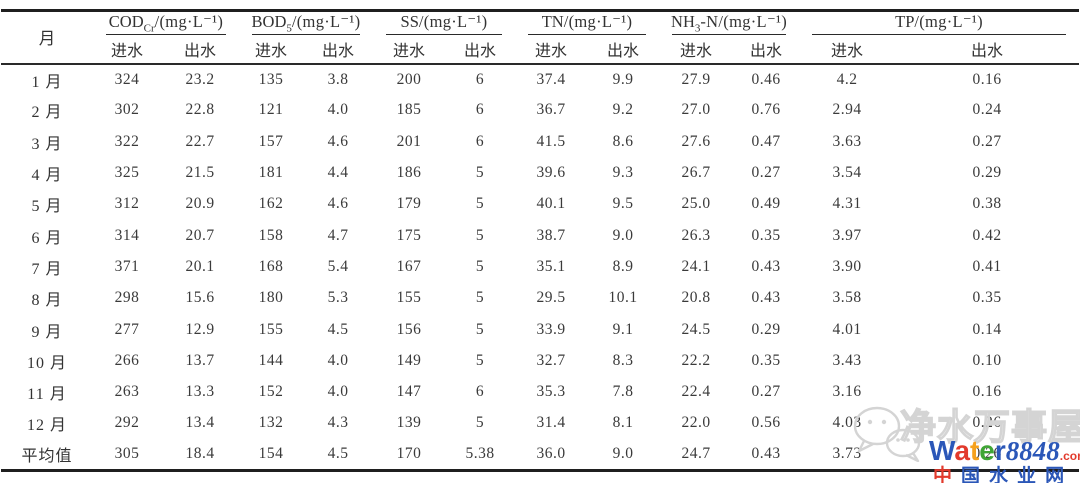 The width and height of the screenshot is (1080, 483). I want to click on value-cell: 8.6, so click(623, 141).